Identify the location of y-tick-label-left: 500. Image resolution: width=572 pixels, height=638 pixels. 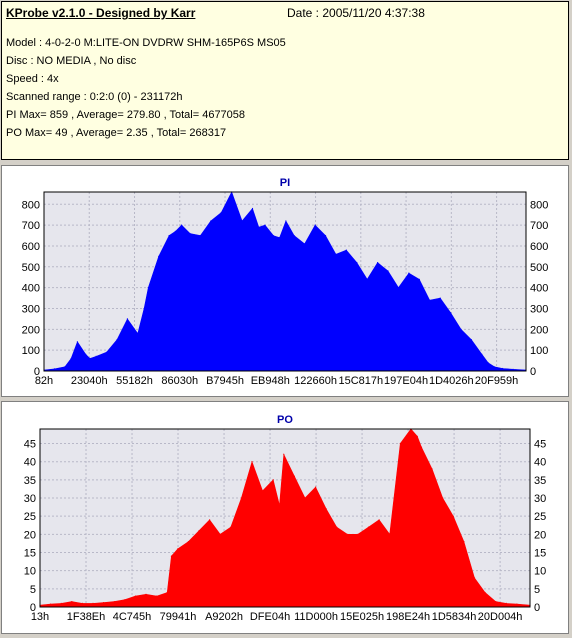
(31, 268).